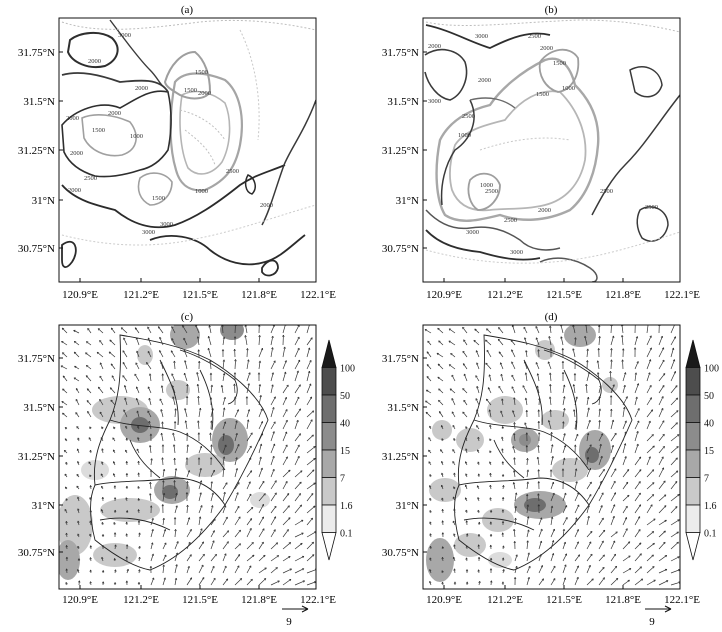 The height and width of the screenshot is (632, 722). Describe the element at coordinates (544, 210) in the screenshot. I see `contour-label: 2000` at that location.